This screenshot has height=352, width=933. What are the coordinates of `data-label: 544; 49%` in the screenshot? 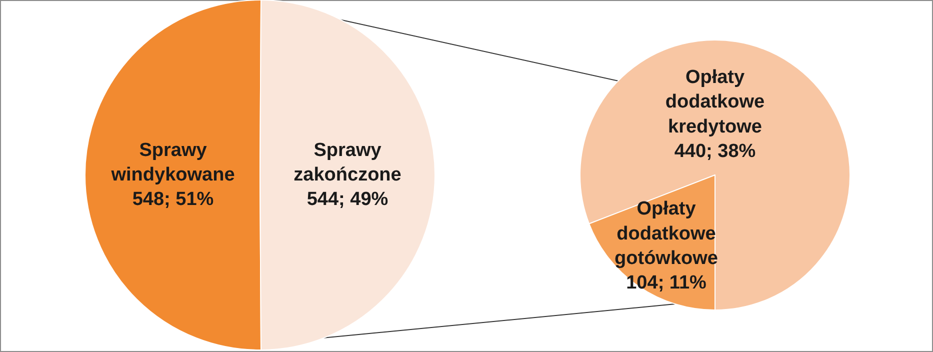 It's located at (347, 199).